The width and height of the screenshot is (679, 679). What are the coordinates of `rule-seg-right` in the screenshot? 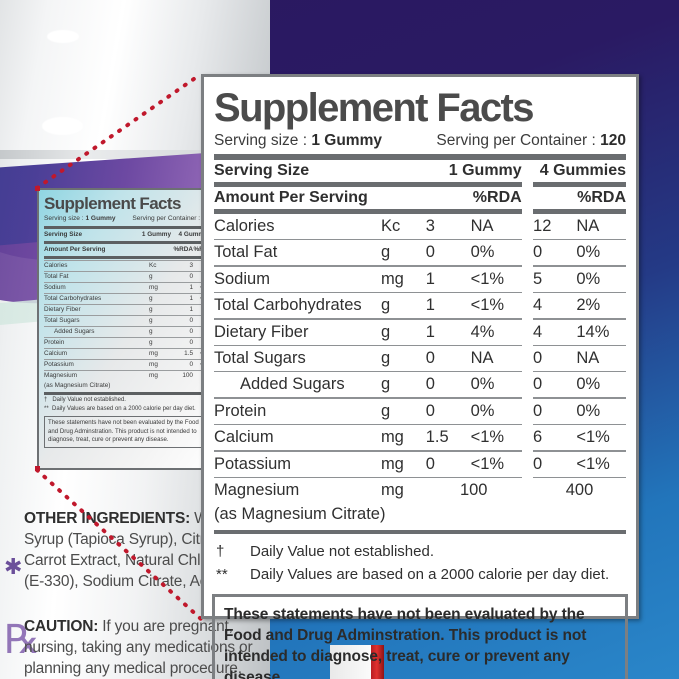 It's located at (579, 184).